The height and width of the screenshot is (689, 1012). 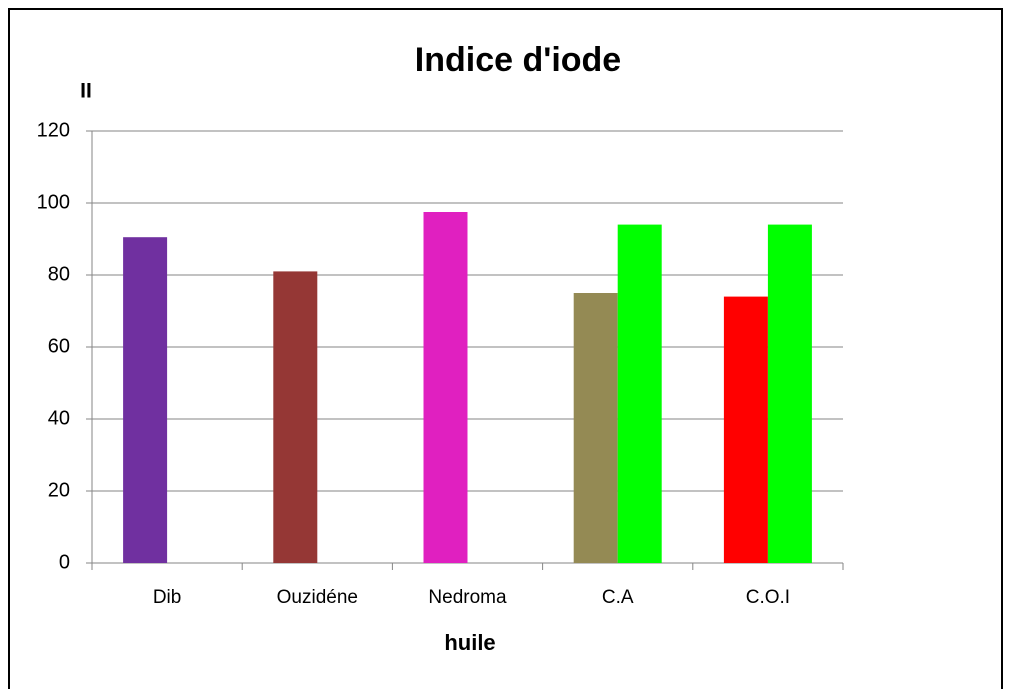 What do you see at coordinates (167, 597) in the screenshot?
I see `x-tick-label: Dib` at bounding box center [167, 597].